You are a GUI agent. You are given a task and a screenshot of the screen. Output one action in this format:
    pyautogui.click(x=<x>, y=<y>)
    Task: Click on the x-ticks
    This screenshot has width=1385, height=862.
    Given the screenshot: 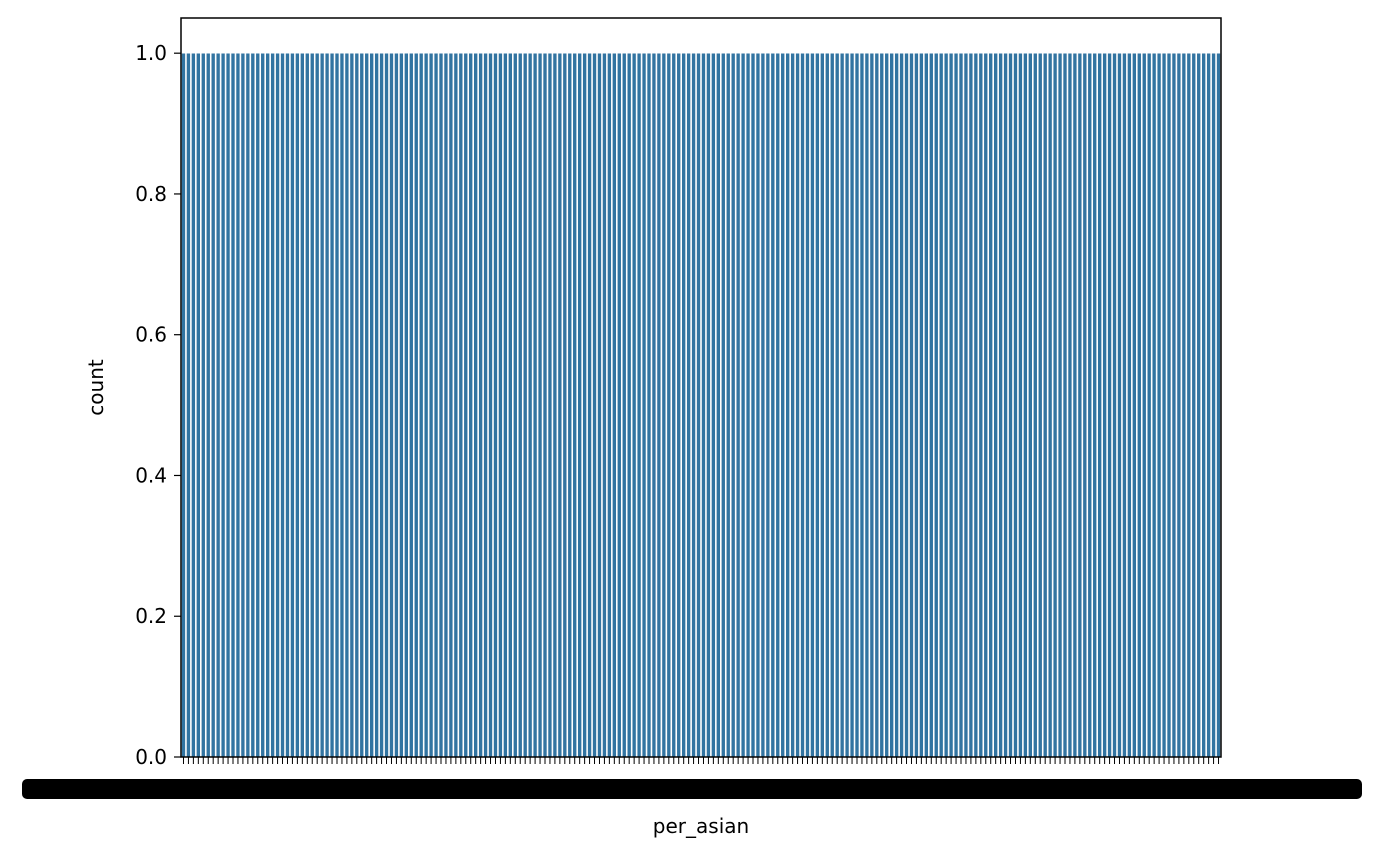 What is the action you would take?
    pyautogui.click(x=701, y=760)
    